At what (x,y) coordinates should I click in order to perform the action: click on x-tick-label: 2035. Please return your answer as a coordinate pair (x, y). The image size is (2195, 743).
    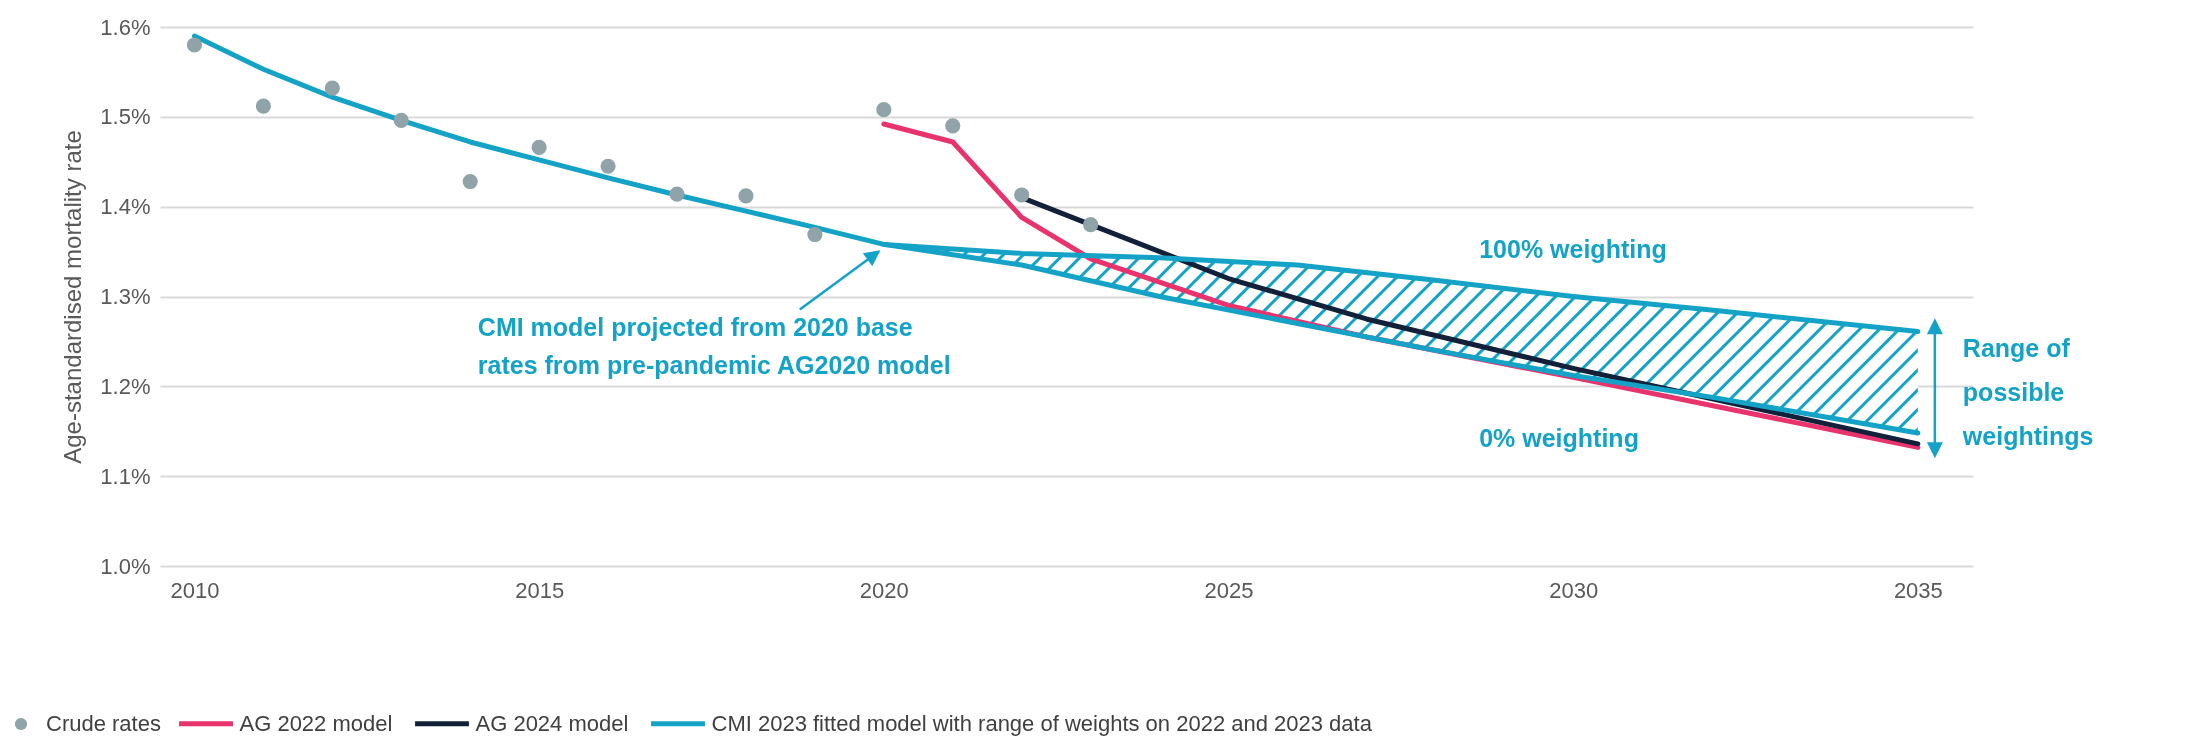
    Looking at the image, I should click on (1918, 590).